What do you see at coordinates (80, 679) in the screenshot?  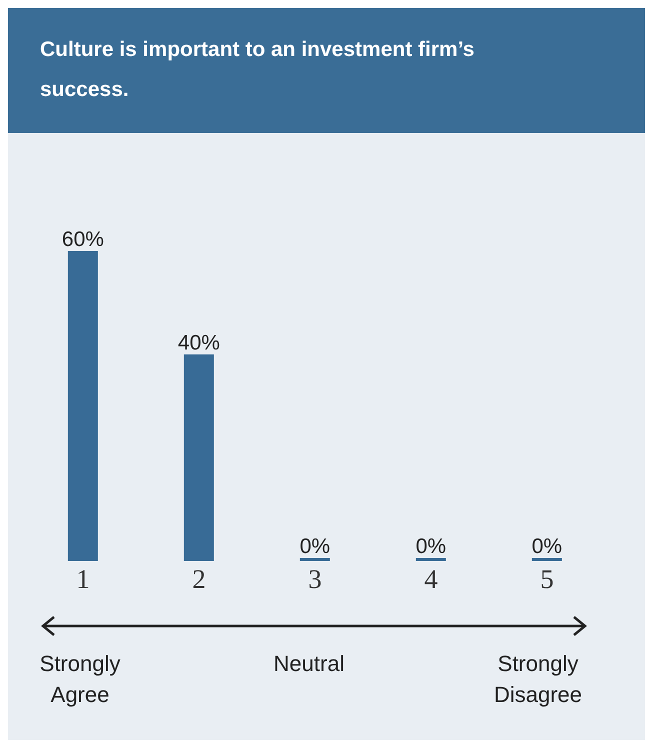 I see `text: Strongly Agree` at bounding box center [80, 679].